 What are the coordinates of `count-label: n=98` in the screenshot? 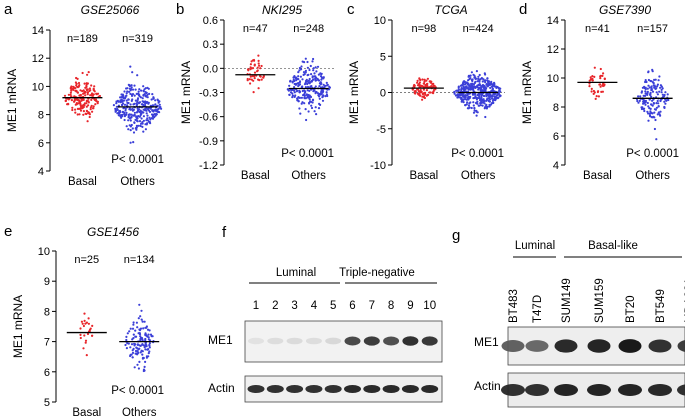 It's located at (423, 29).